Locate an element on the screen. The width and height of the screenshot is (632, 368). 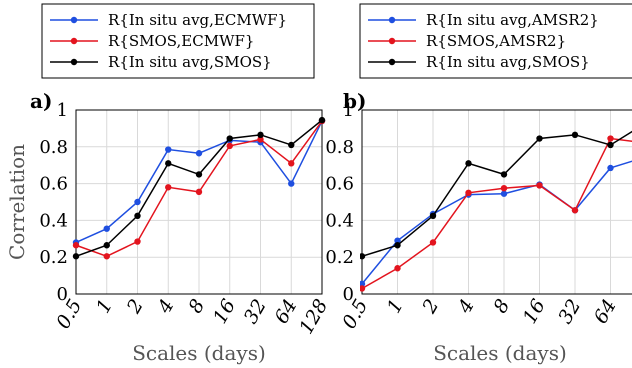
legend-entry: R{In situ avg,ECMWF} is located at coordinates (197, 20).